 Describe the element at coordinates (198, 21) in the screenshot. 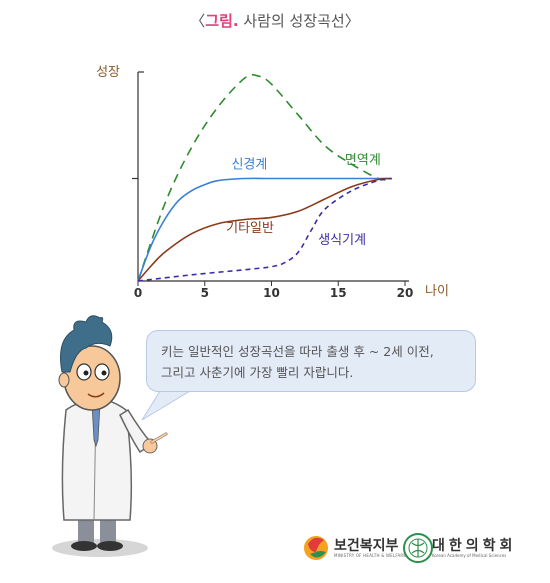

I see `title-open-bracket: 〈` at that location.